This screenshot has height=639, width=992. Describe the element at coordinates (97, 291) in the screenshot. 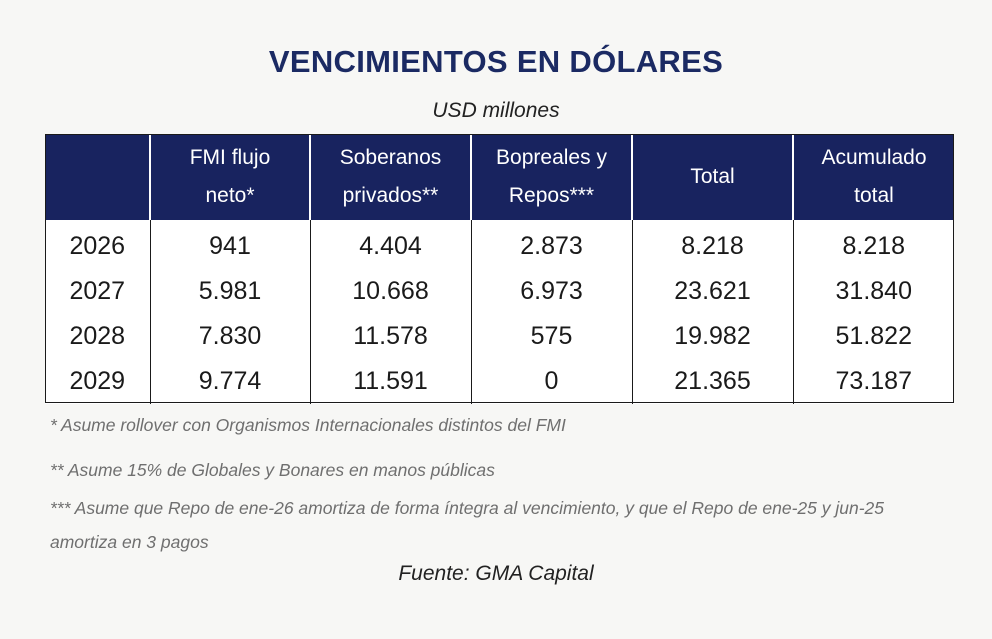

I see `year-cell: 2027` at that location.